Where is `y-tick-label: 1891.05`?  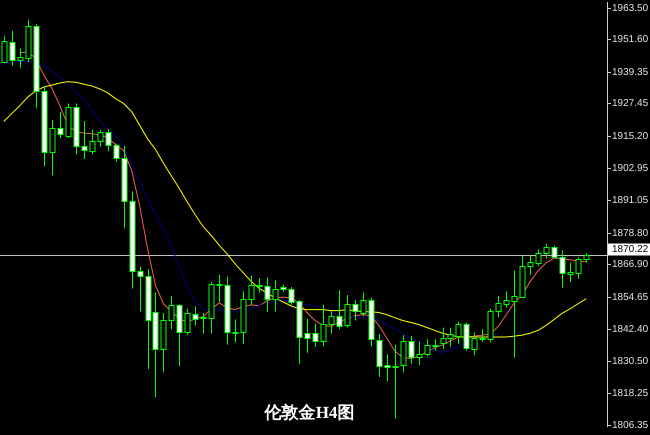
y-tick-label: 1891.05 is located at coordinates (630, 200).